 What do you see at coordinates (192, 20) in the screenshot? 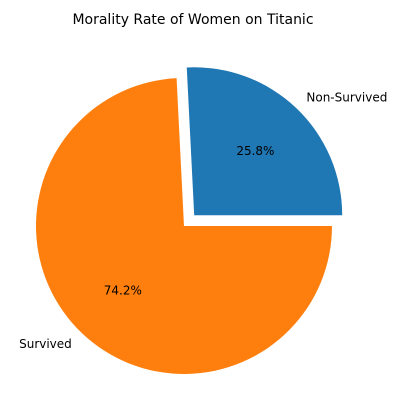
I see `chart-title: Morality Rate of Women on Titanic` at bounding box center [192, 20].